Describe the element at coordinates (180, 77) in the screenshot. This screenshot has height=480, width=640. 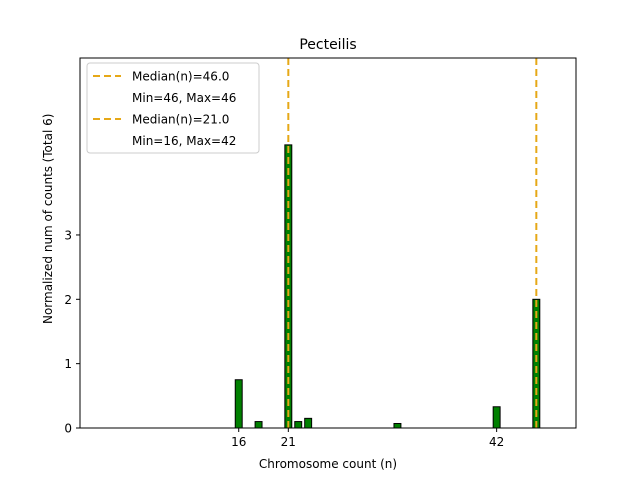
I see `legend-median-46-label: Median(n)=46.0` at that location.